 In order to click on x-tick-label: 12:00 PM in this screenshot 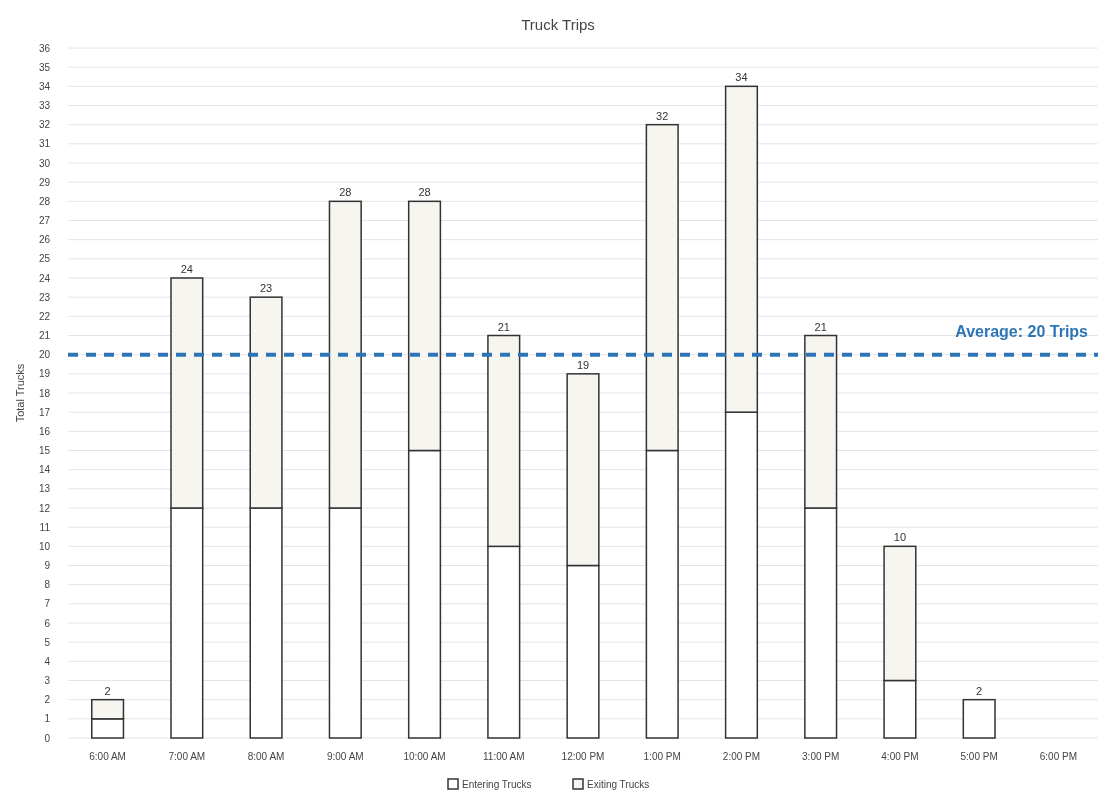, I will do `click(583, 756)`.